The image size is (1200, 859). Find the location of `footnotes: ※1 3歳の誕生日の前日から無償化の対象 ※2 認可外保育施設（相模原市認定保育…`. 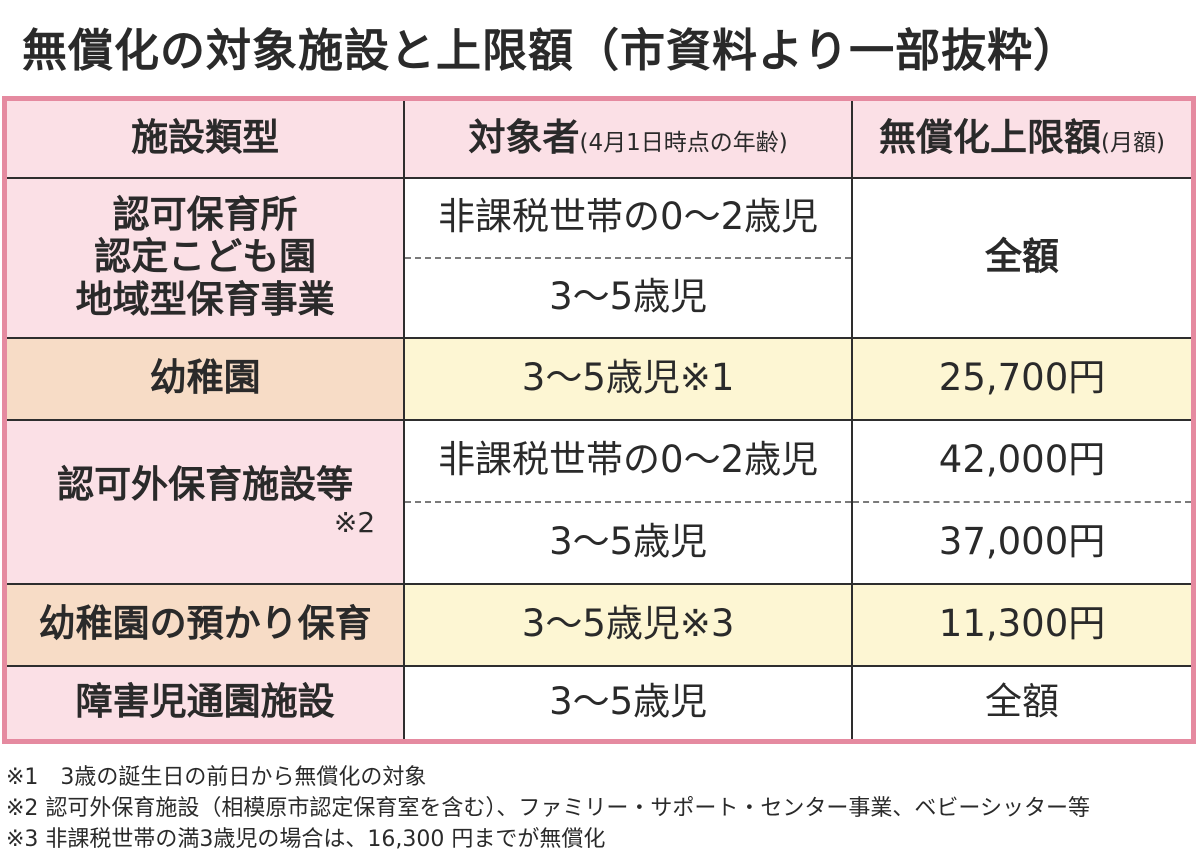

footnotes: ※1 3歳の誕生日の前日から無償化の対象 ※2 認可外保育施設（相模原市認定保育… is located at coordinates (601, 808).